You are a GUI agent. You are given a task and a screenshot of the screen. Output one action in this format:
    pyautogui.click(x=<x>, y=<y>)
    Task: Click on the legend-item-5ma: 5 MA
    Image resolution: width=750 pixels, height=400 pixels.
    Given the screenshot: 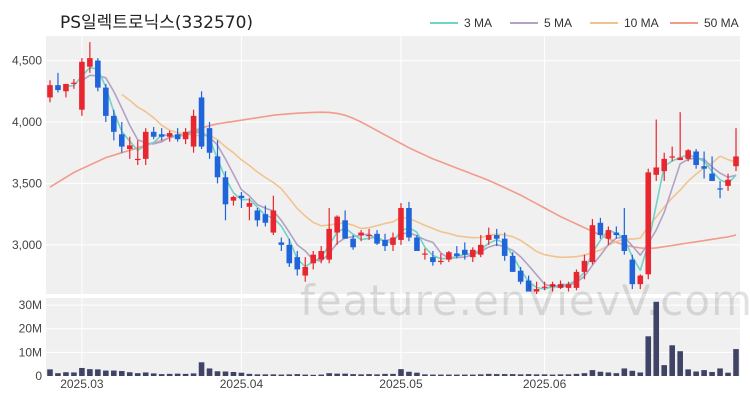 What is the action you would take?
    pyautogui.click(x=541, y=23)
    